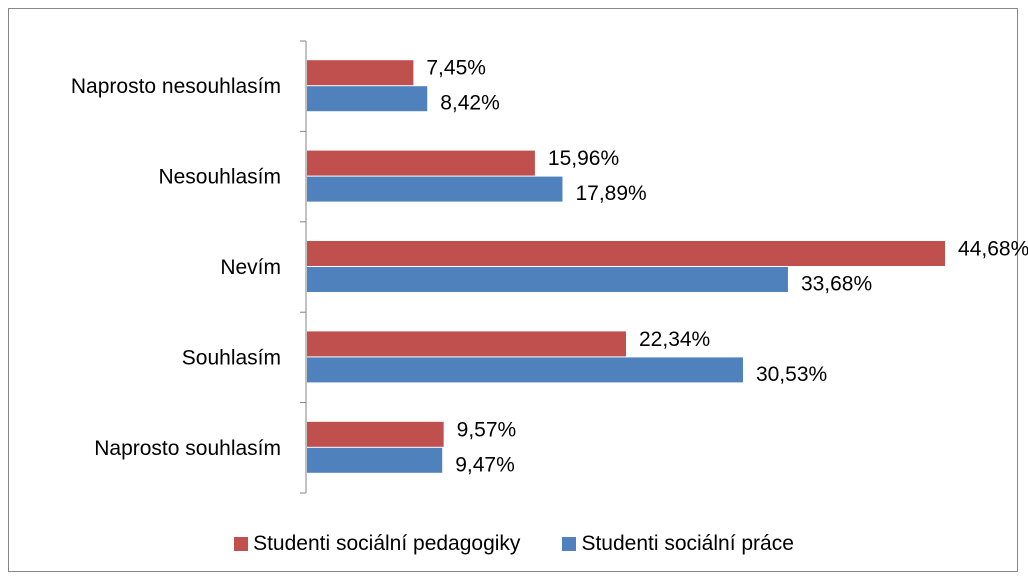 The width and height of the screenshot is (1028, 582). Describe the element at coordinates (583, 158) in the screenshot. I see `data-label-series-1: 15,96%` at that location.